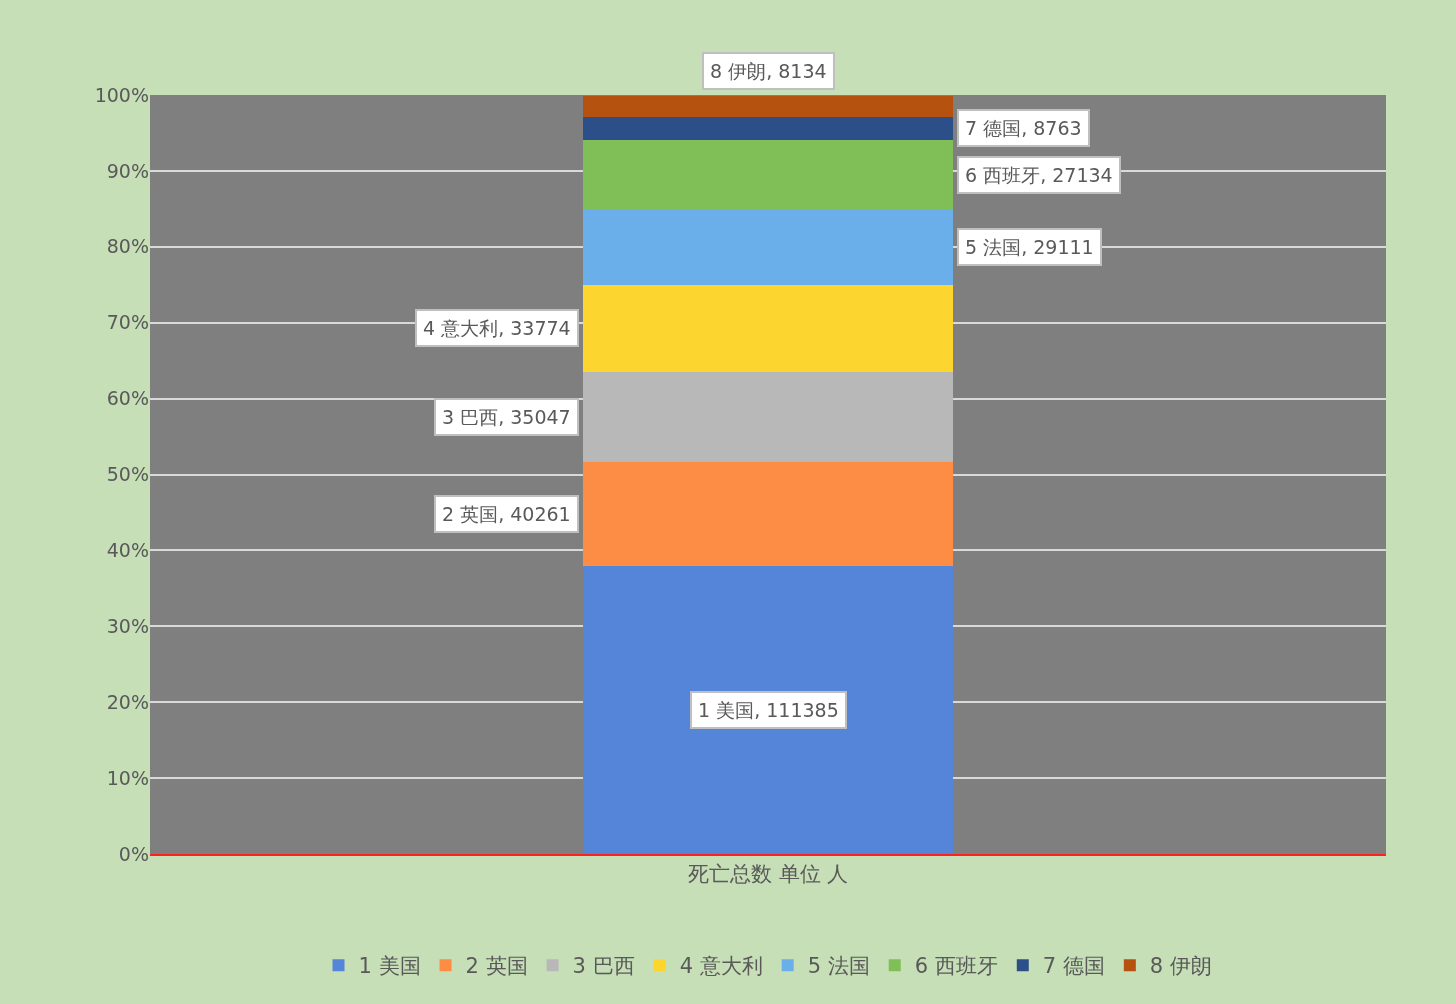  I want to click on annotation: 5 法国, 29111, so click(1029, 247).